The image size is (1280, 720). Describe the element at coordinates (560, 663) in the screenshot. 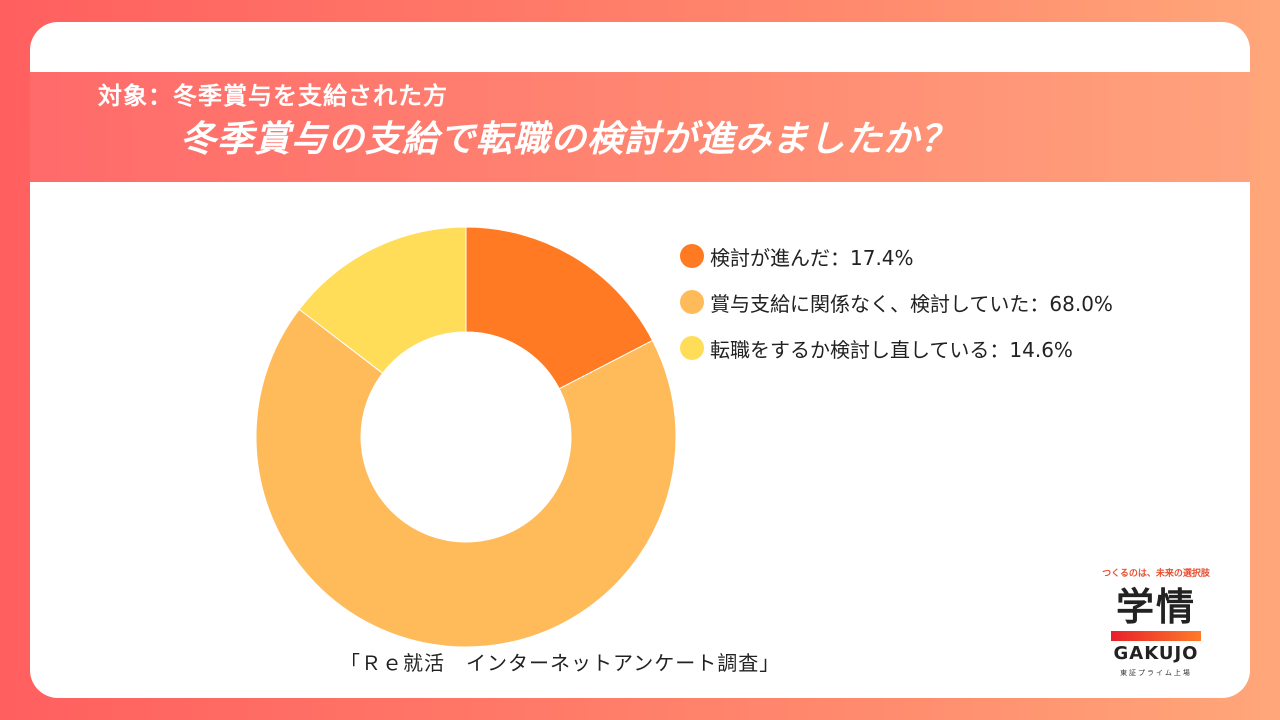

I see `source-note: 「Ｒｅ就活 インターネットアンケート調査」` at that location.